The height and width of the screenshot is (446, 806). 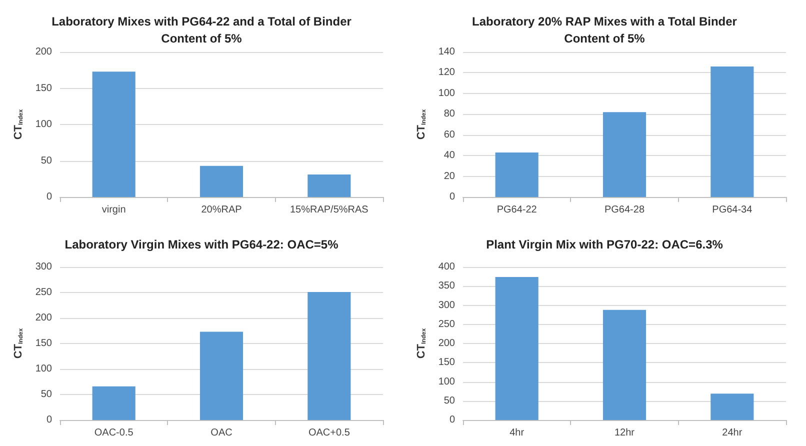 I want to click on y-tick-label: 80, so click(x=450, y=114).